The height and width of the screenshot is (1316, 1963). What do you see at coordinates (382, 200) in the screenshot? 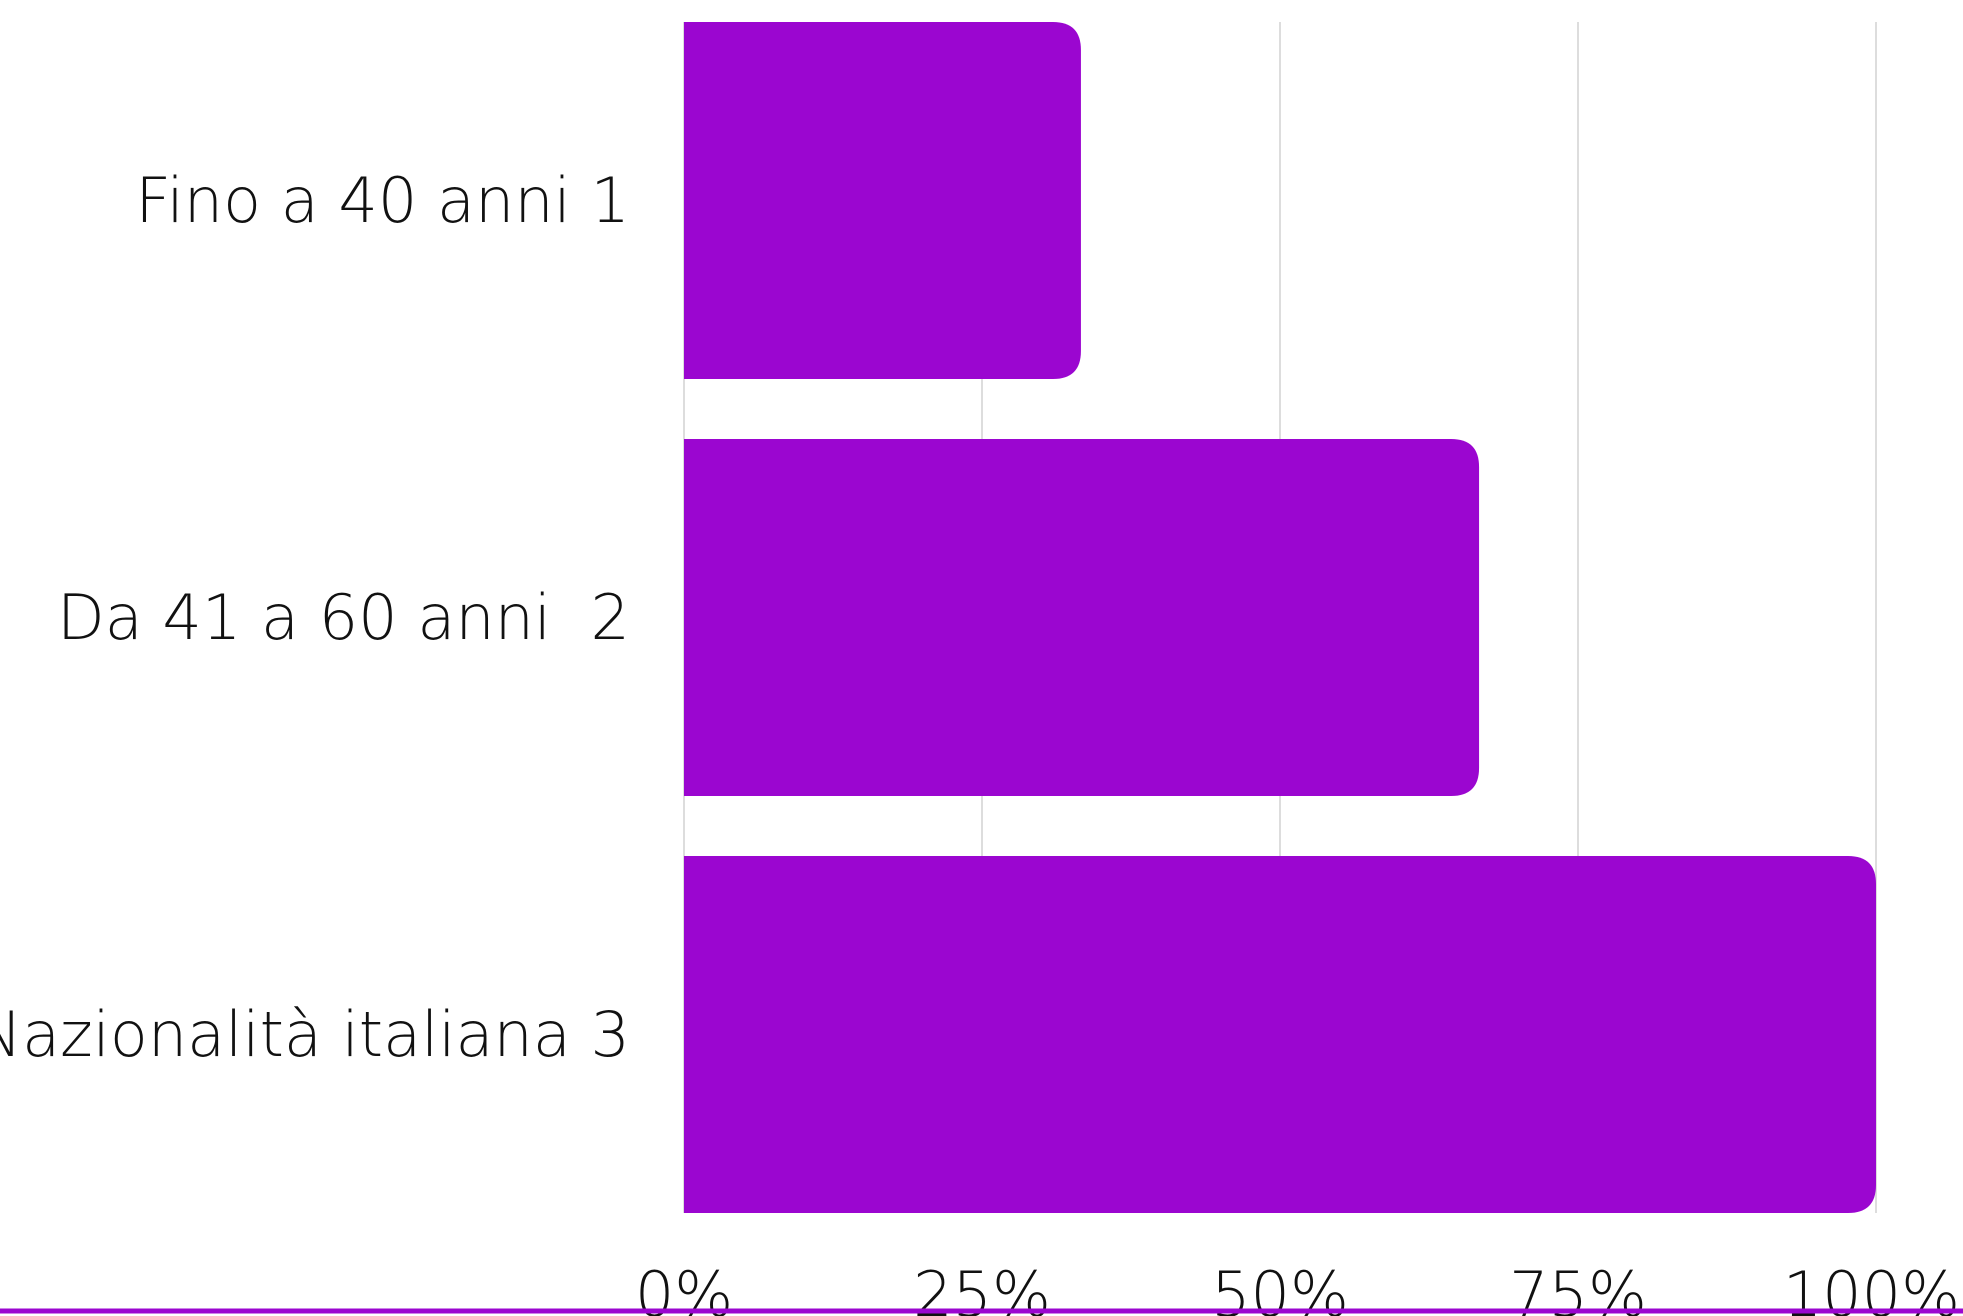
I see `category-label-0: Fino a 40 anni 1` at bounding box center [382, 200].